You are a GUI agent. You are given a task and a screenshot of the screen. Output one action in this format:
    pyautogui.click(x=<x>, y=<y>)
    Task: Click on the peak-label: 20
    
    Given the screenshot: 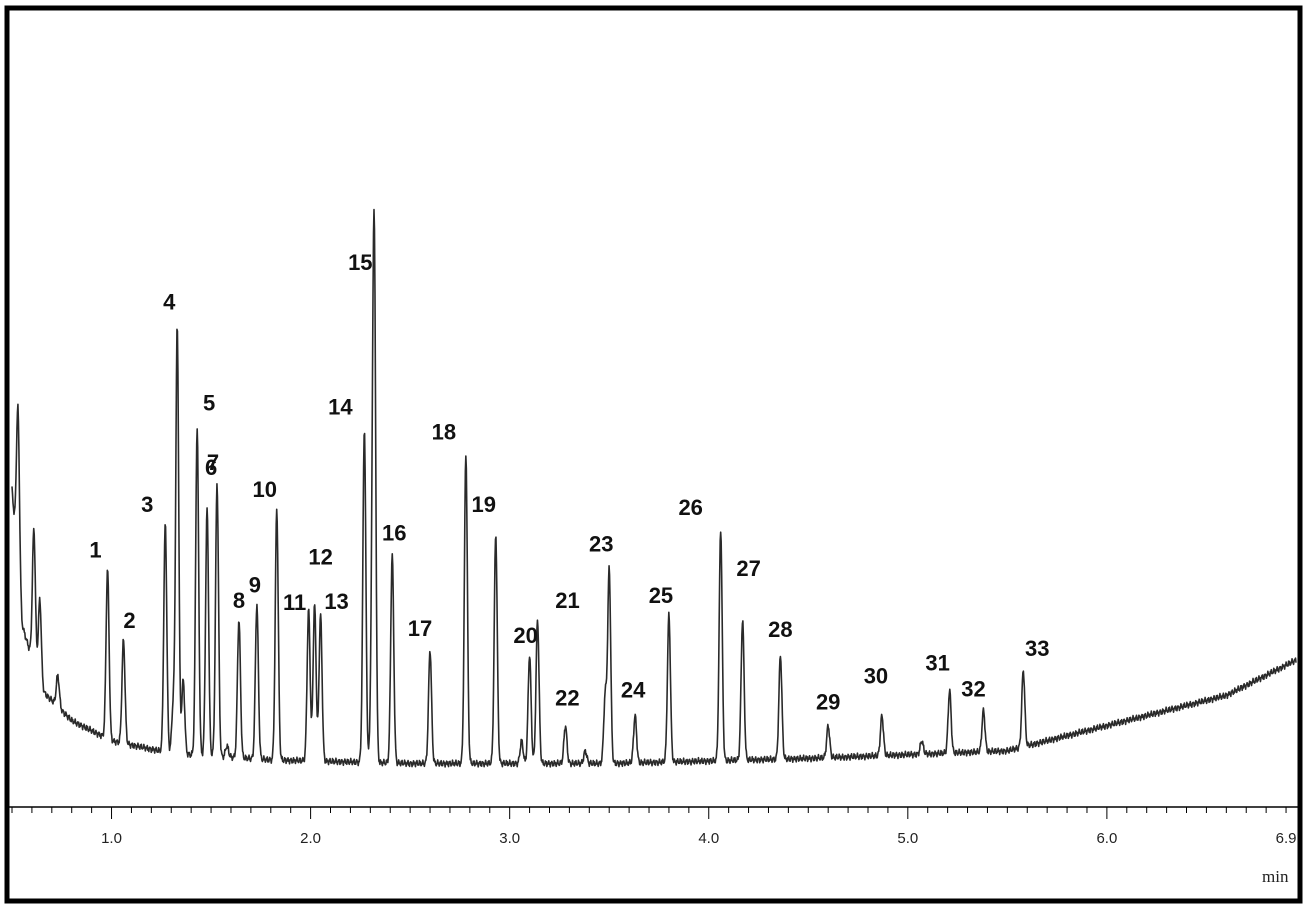 What is the action you would take?
    pyautogui.click(x=525, y=635)
    